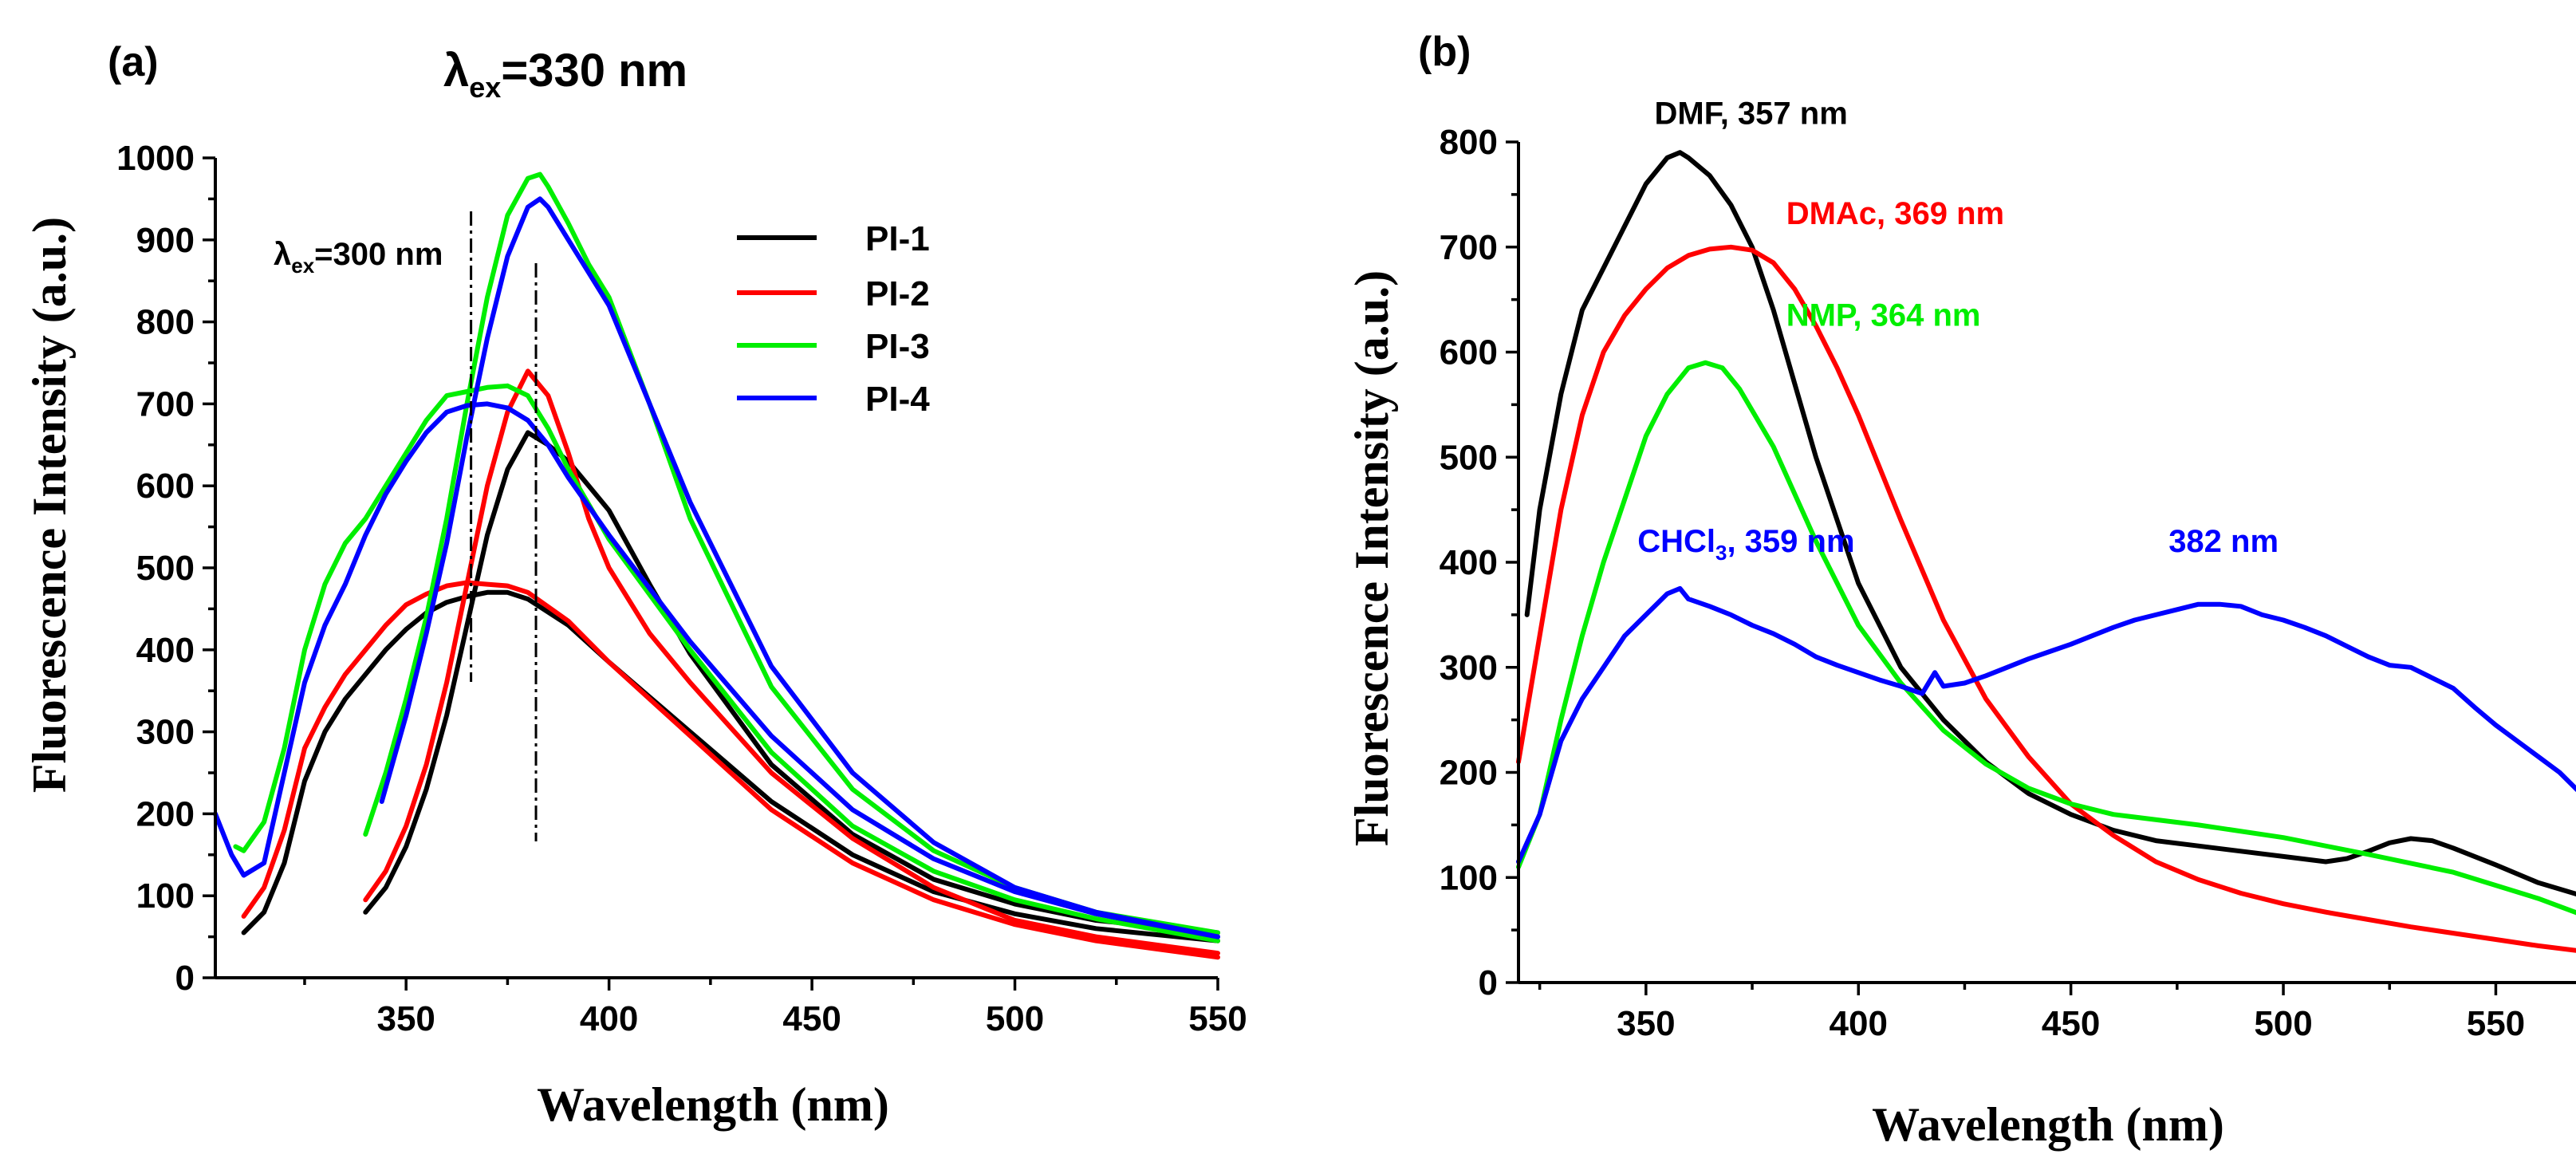 The height and width of the screenshot is (1162, 2576). I want to click on excitation-330-rest: =330 nm, so click(594, 71).